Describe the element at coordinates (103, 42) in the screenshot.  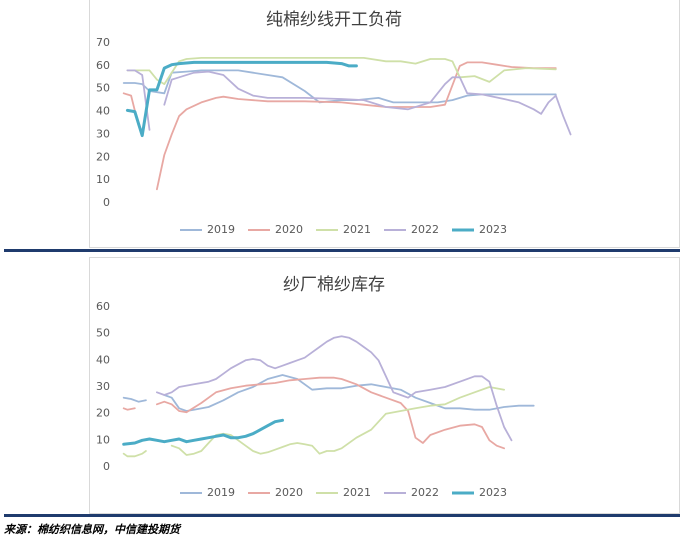
I see `y-tick-label: 70` at that location.